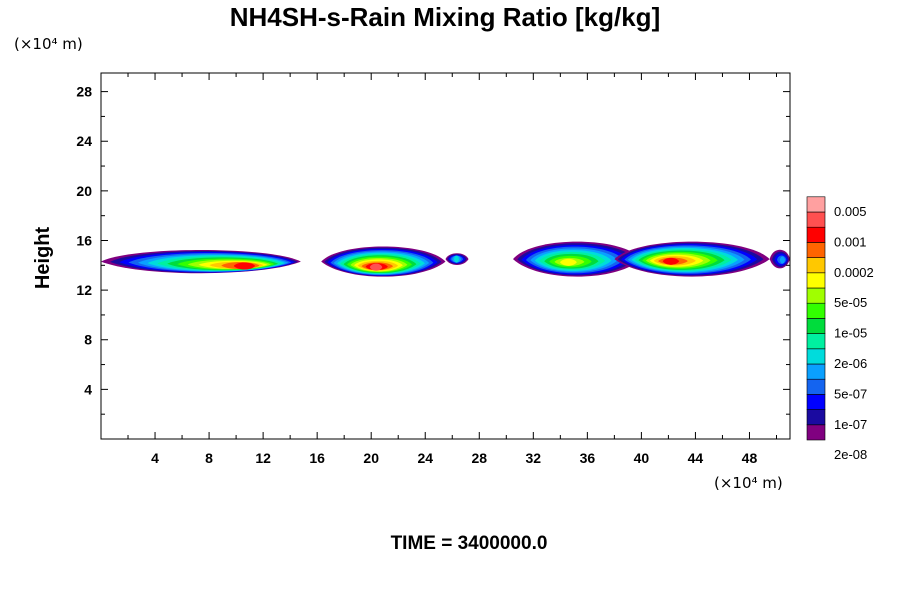  Describe the element at coordinates (534, 458) in the screenshot. I see `x-tick-label: 32` at that location.